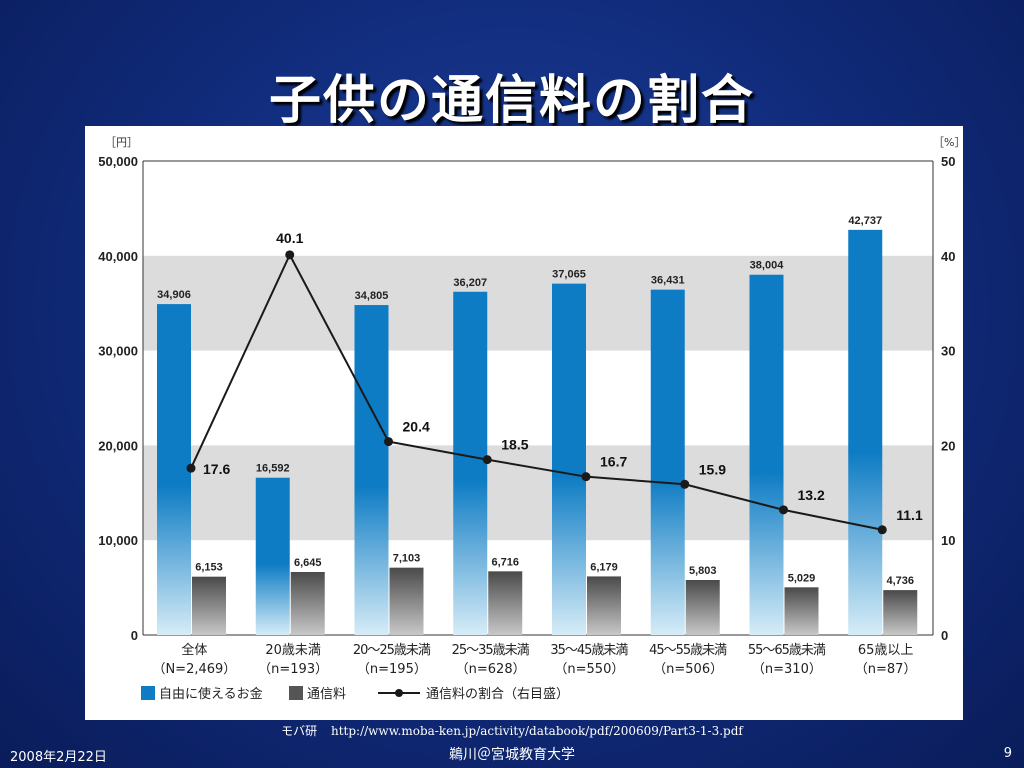  Describe the element at coordinates (886, 650) in the screenshot. I see `x-category-label: 65歳以上` at that location.